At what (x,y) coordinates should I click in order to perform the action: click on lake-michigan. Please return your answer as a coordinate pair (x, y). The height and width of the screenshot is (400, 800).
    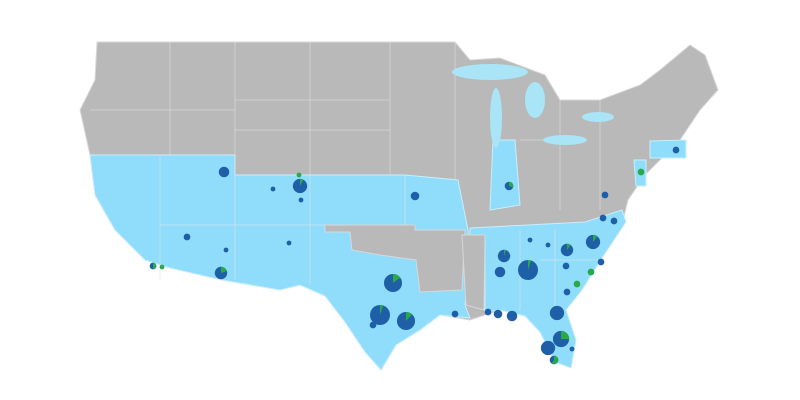
    Looking at the image, I should click on (496, 118).